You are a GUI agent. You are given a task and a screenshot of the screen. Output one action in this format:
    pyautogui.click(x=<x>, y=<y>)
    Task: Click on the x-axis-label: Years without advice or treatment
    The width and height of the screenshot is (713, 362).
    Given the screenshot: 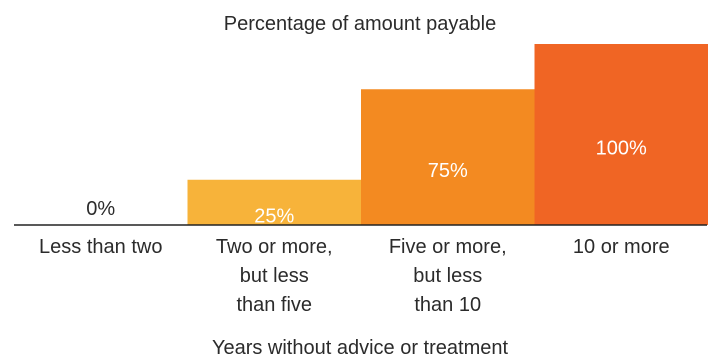 What is the action you would take?
    pyautogui.click(x=360, y=348)
    